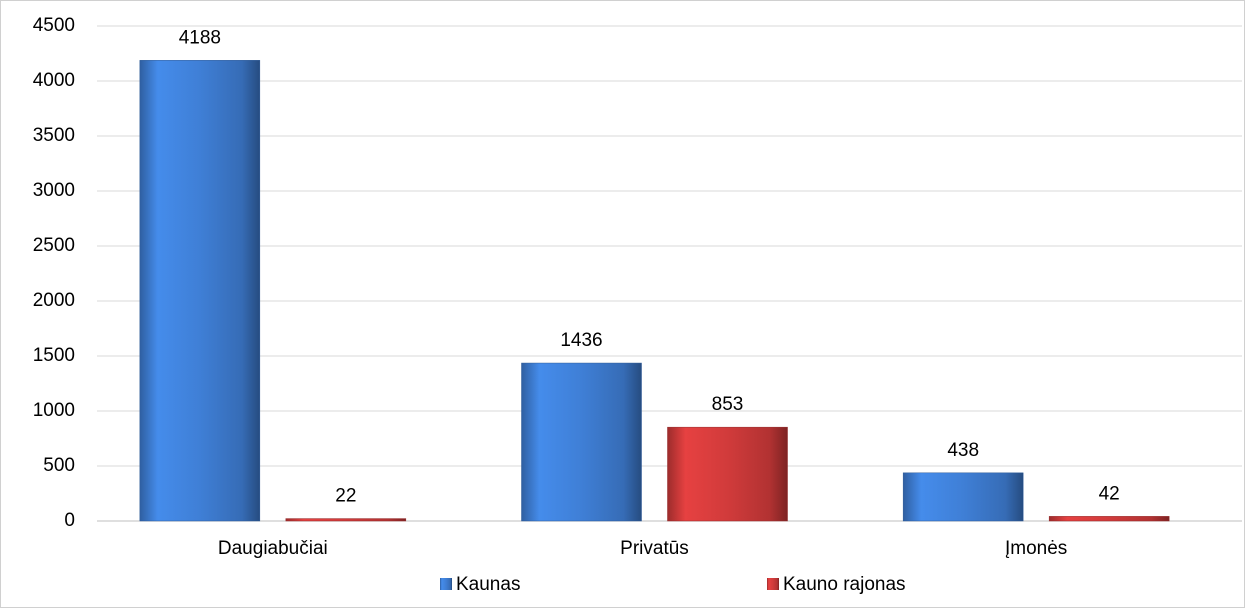 The image size is (1245, 608). Describe the element at coordinates (54, 300) in the screenshot. I see `y-tick-label: 2000` at that location.